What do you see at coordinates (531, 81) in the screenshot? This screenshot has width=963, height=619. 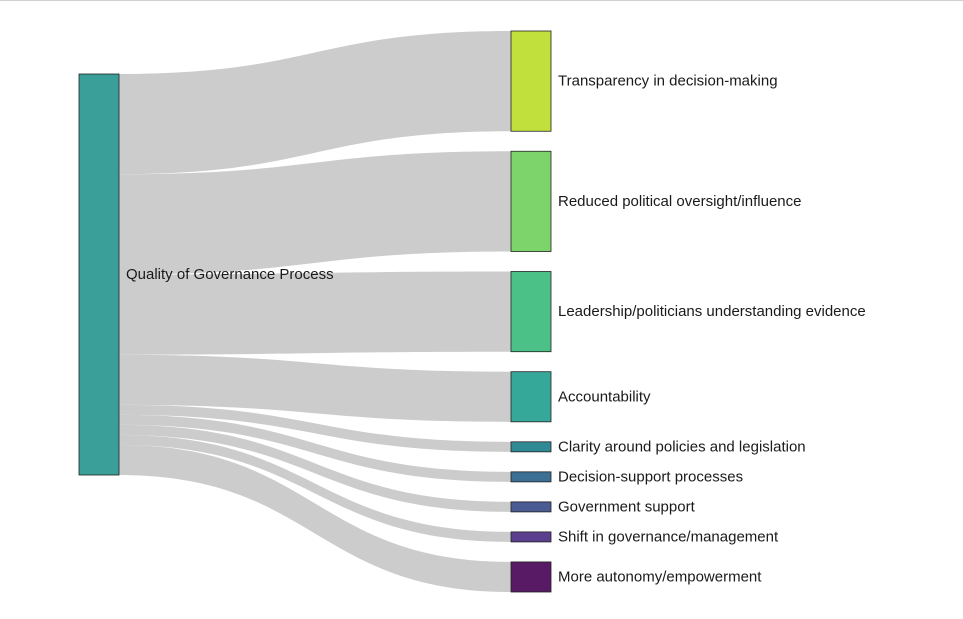 I see `node-transparency-in-decision-making` at bounding box center [531, 81].